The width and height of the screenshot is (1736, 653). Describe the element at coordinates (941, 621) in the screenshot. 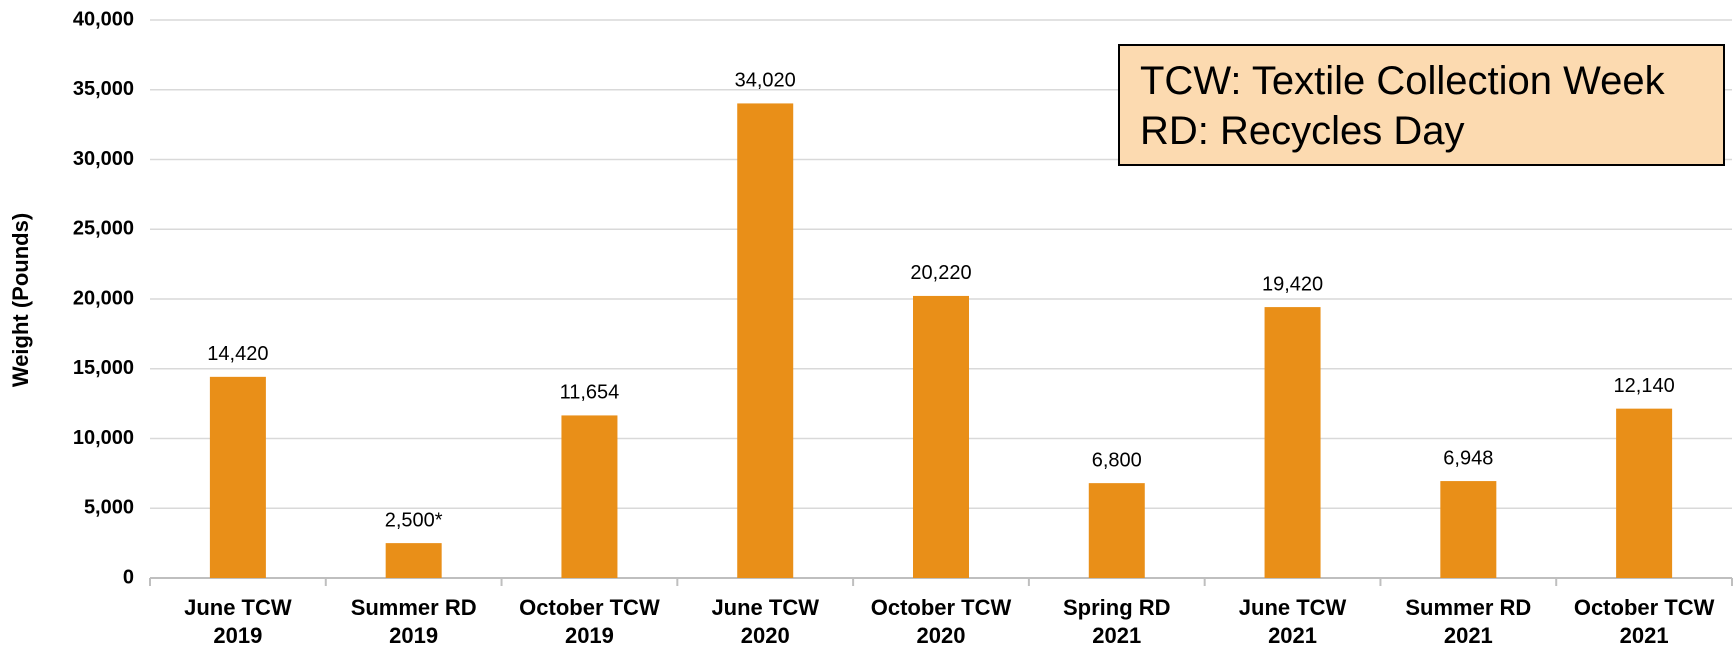

I see `x-tick-label: October TCW 2020` at that location.